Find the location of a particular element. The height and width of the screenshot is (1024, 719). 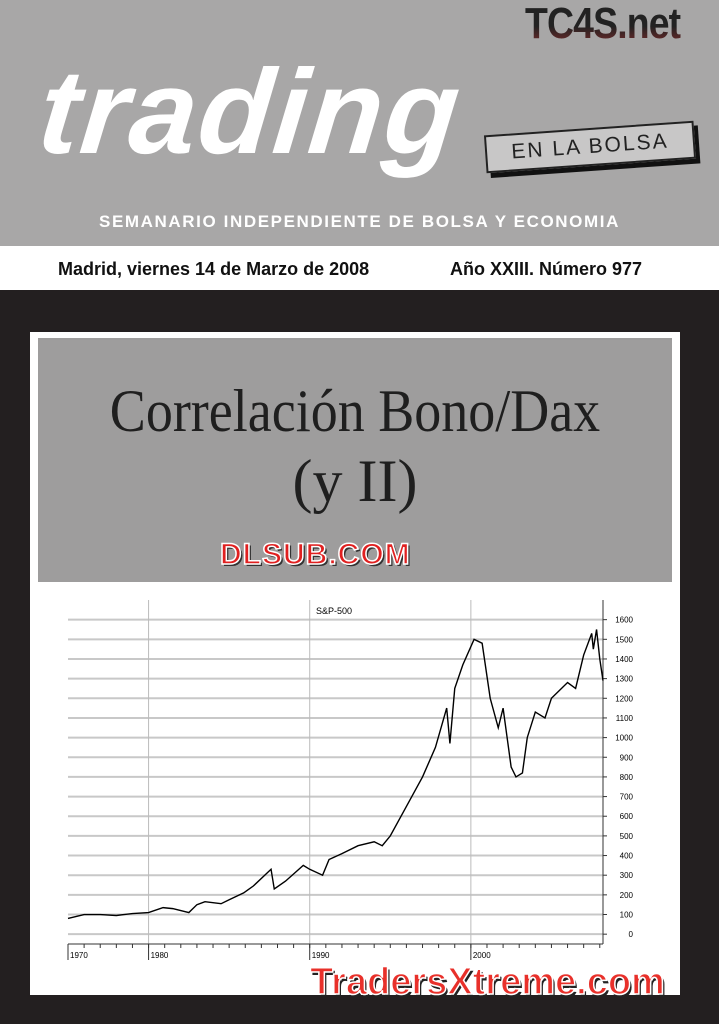

x-tick-label: 1980 is located at coordinates (160, 955).